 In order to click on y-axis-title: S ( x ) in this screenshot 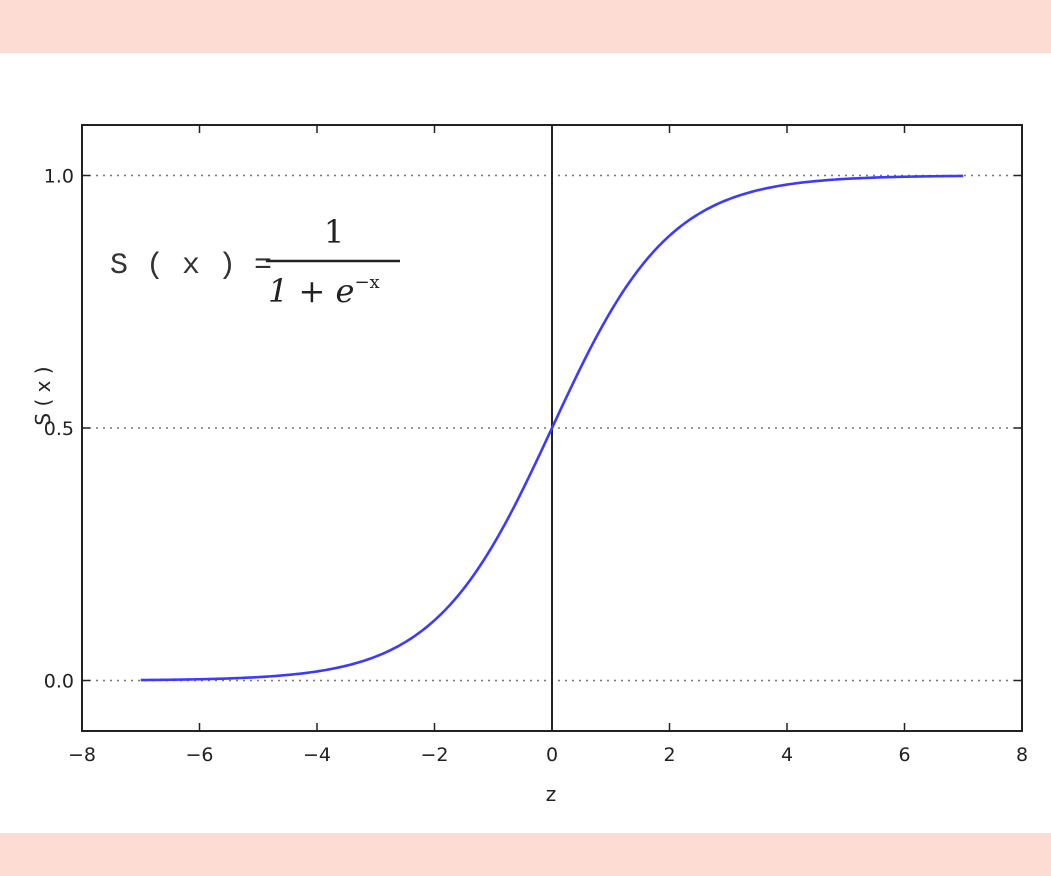, I will do `click(43, 395)`.